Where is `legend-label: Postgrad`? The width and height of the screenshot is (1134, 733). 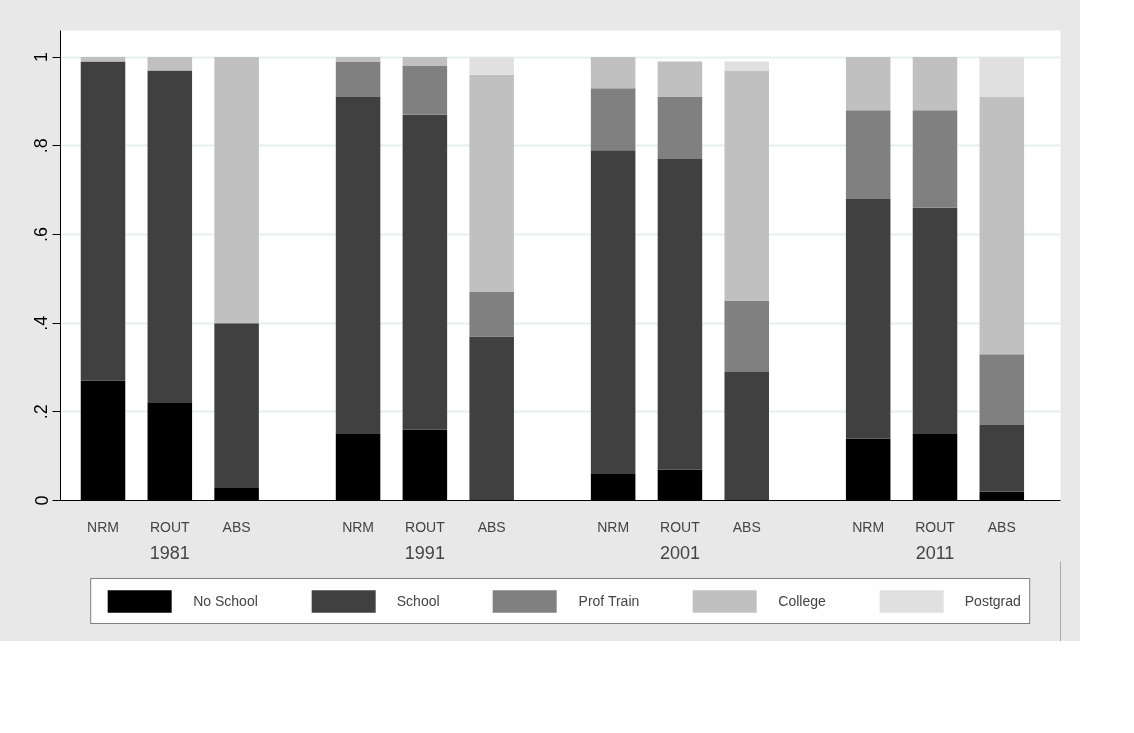
legend-label: Postgrad is located at coordinates (992, 601).